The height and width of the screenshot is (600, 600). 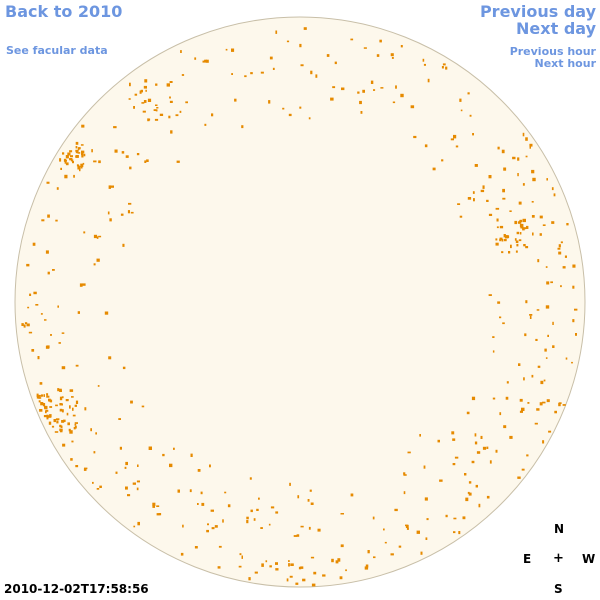 I want to click on previous-day-link: Previous day, so click(x=537, y=11).